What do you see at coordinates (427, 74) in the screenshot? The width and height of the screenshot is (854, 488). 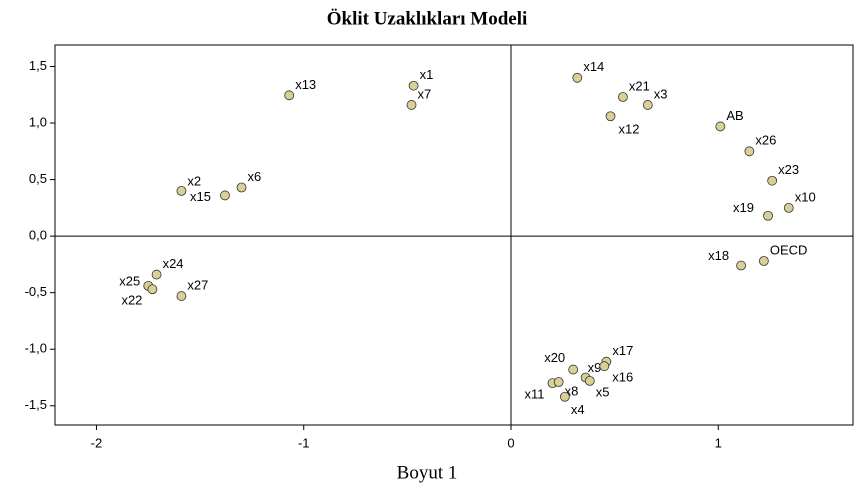 I see `point-label: x1` at bounding box center [427, 74].